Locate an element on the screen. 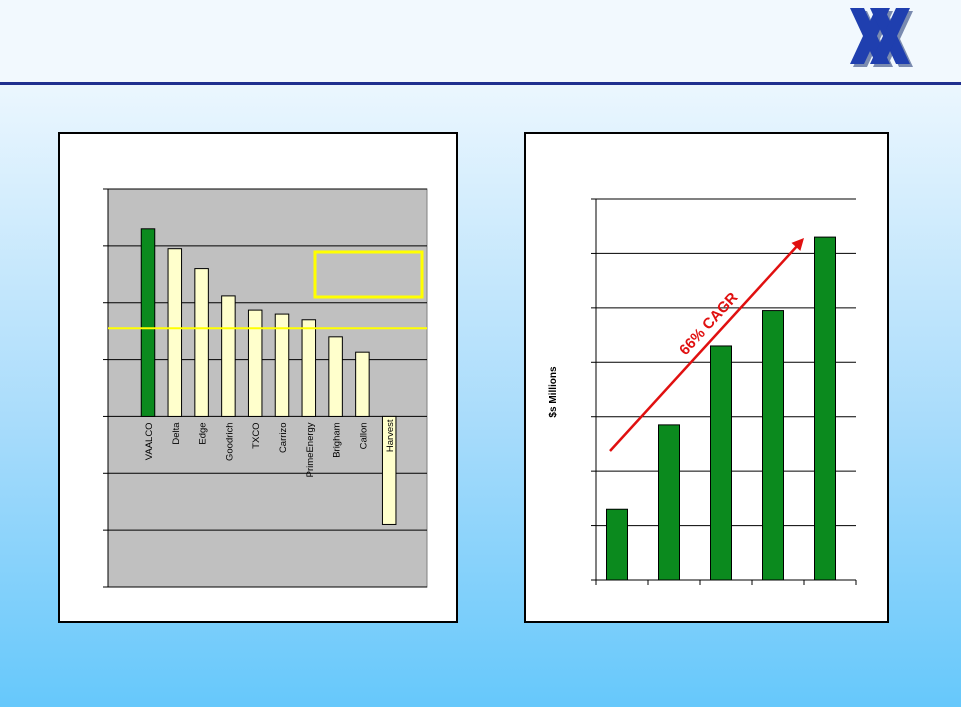 This screenshot has height=707, width=961. double-x-logo-icon is located at coordinates (881, 37).